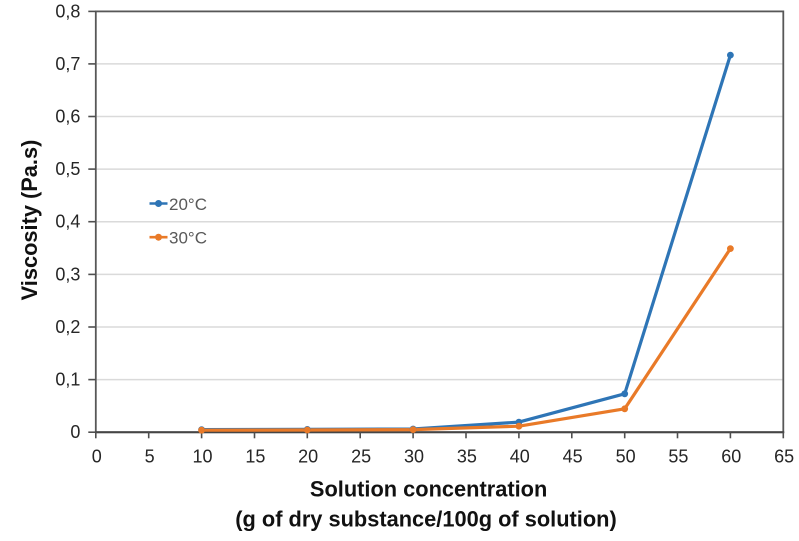  I want to click on svg-text: 60, so click(731, 457).